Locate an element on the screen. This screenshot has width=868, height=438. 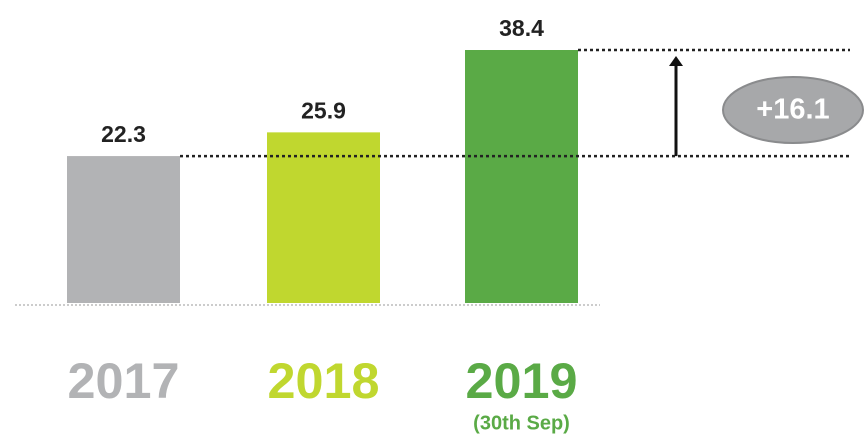
annotation-bubble is located at coordinates (793, 110).